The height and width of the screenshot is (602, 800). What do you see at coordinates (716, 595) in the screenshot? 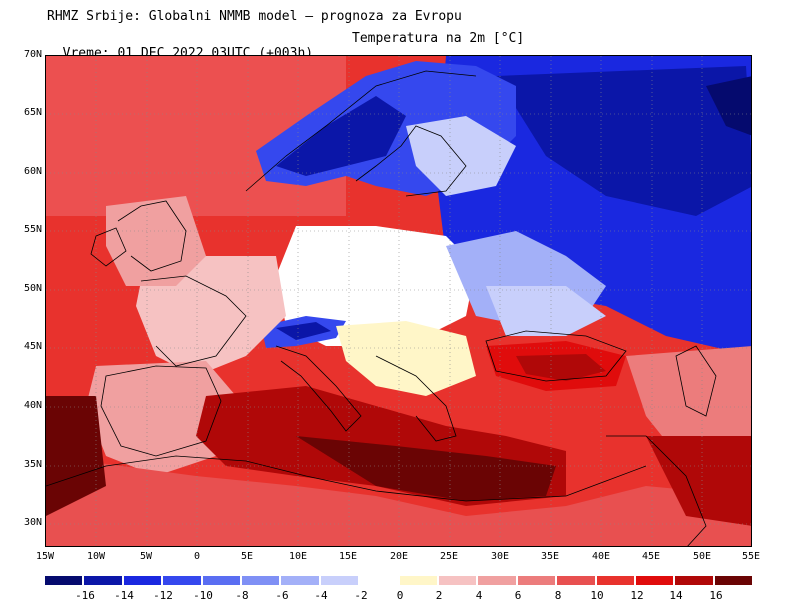
I see `legend-label: 16` at bounding box center [716, 595].